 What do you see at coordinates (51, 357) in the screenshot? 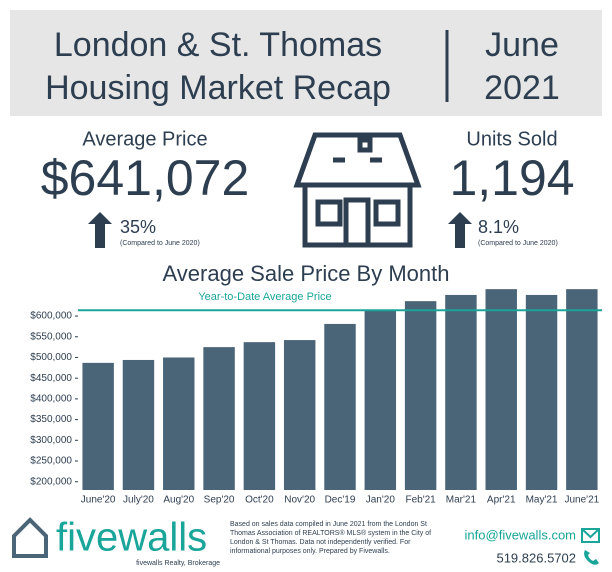
I see `y-tick-label: $500,000` at bounding box center [51, 357].